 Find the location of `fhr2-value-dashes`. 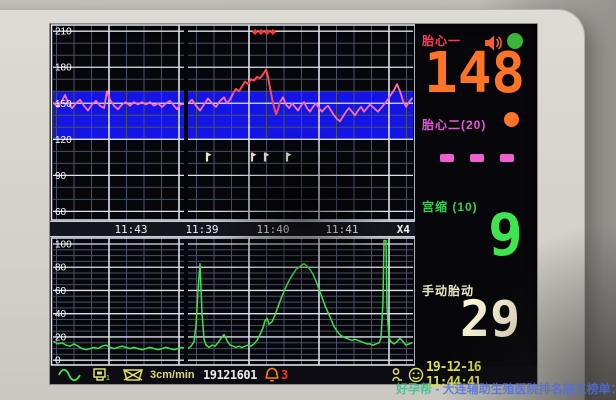

fhr2-value-dashes is located at coordinates (485, 158).